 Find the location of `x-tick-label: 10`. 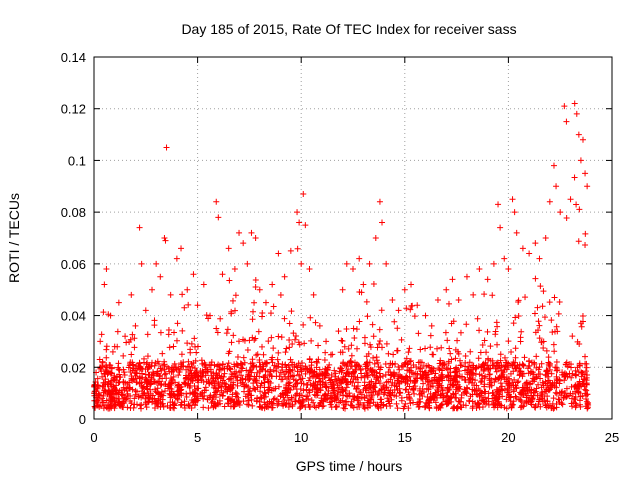

x-tick-label: 10 is located at coordinates (301, 437).